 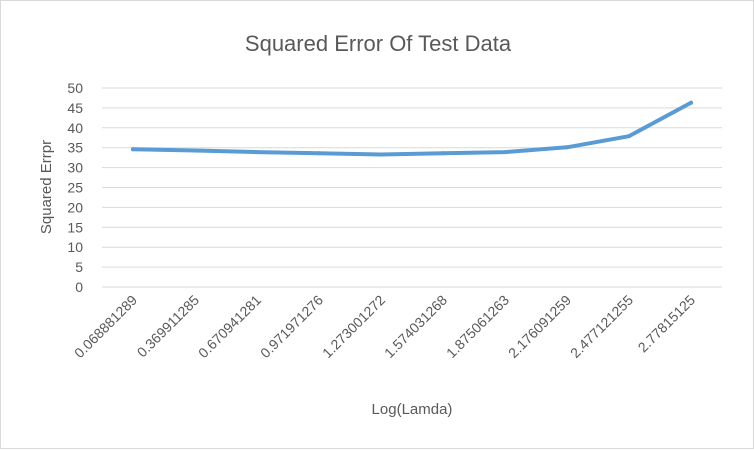 I want to click on y-axis-ticks: 0 5 10 15 20 25 30 35 40 45 50, so click(x=75, y=187).